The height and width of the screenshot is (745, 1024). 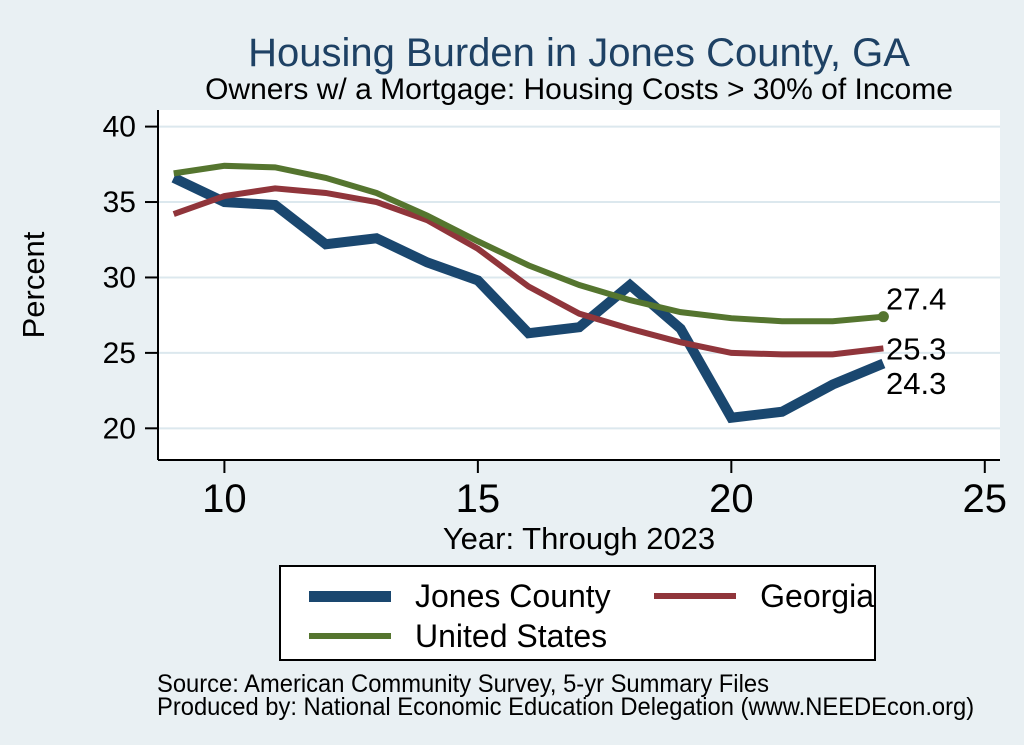 I want to click on x-tick-label: 10, so click(x=224, y=499).